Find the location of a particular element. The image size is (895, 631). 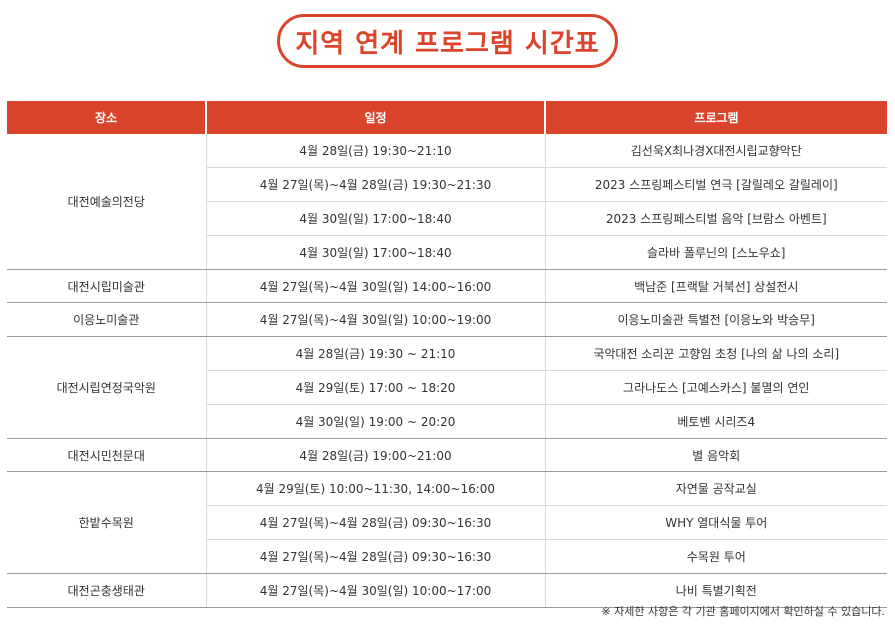

schedule-cell: 4월 28일(금) 19:30~21:10 is located at coordinates (375, 151).